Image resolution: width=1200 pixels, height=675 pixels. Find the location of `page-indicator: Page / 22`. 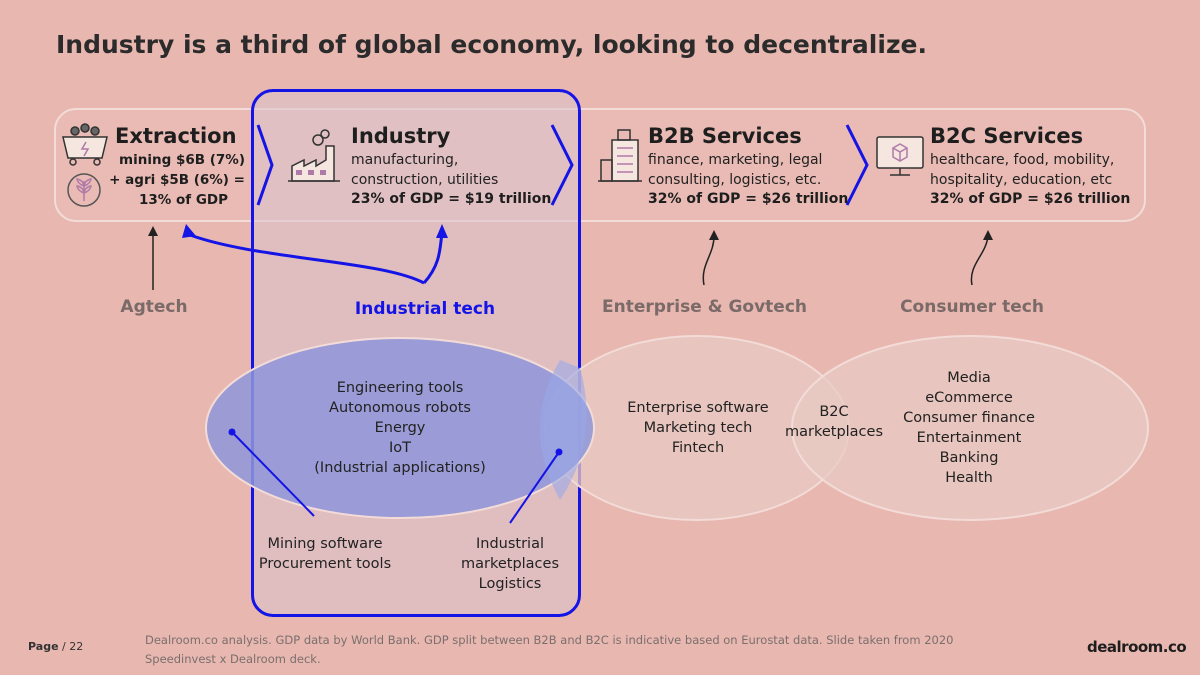

page-indicator: Page / 22 is located at coordinates (55, 646).